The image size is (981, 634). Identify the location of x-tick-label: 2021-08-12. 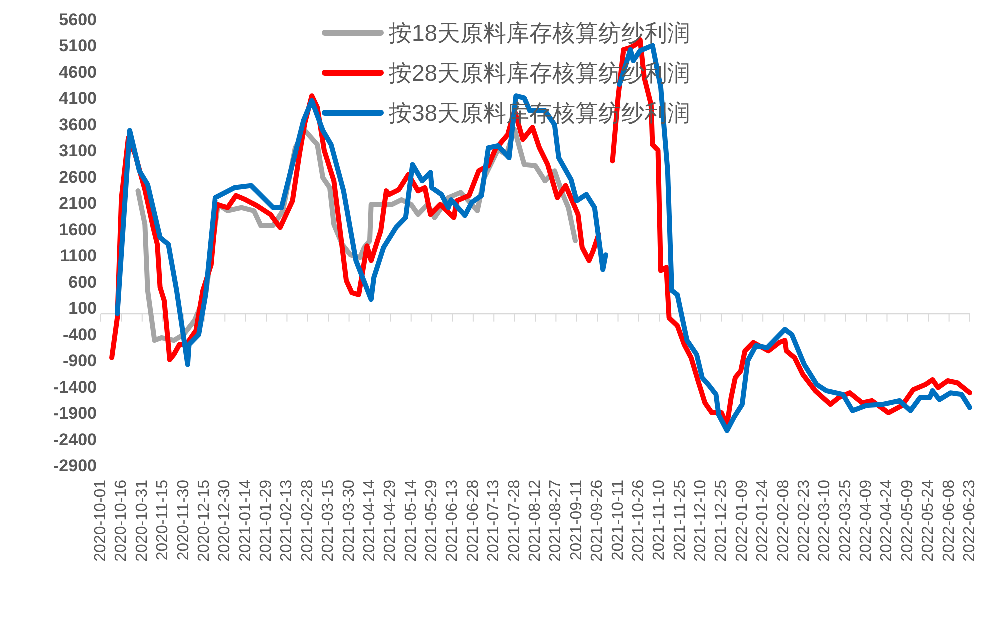
(535, 521).